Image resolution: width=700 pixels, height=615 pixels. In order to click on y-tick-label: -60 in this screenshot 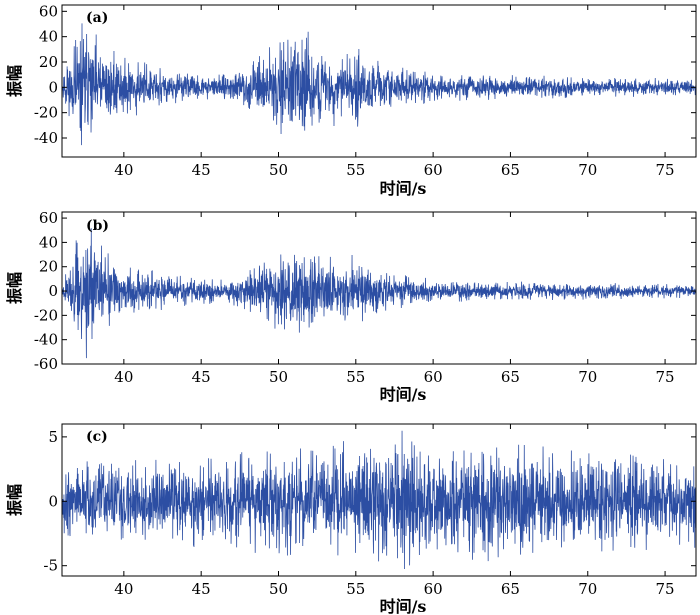, I will do `click(46, 364)`.